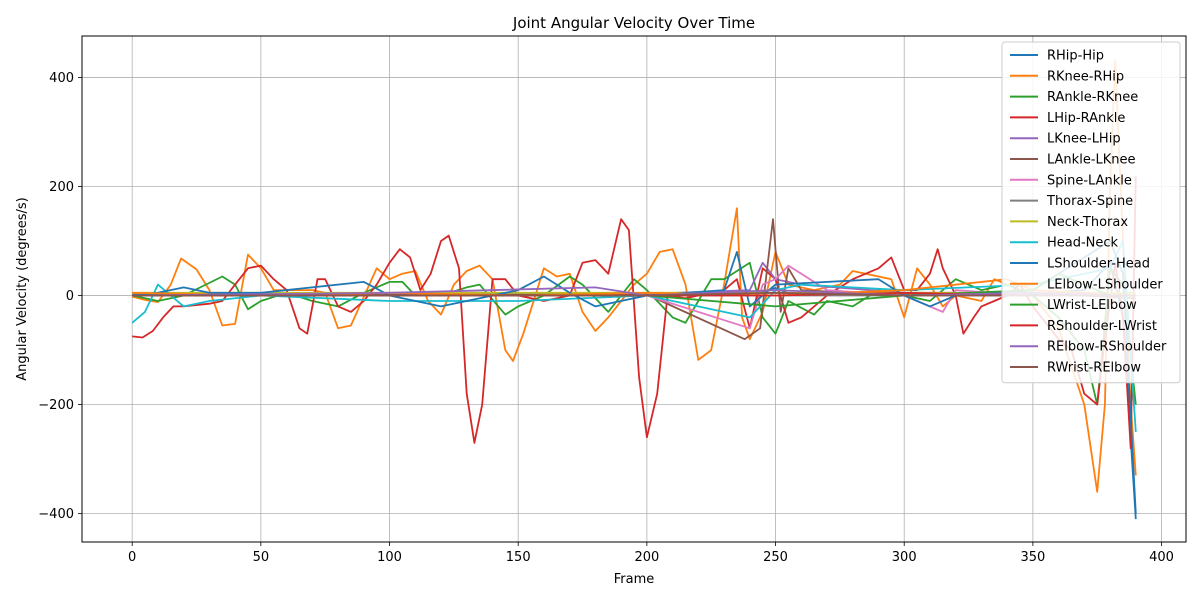  Describe the element at coordinates (132, 557) in the screenshot. I see `x-tick-label: 0` at that location.